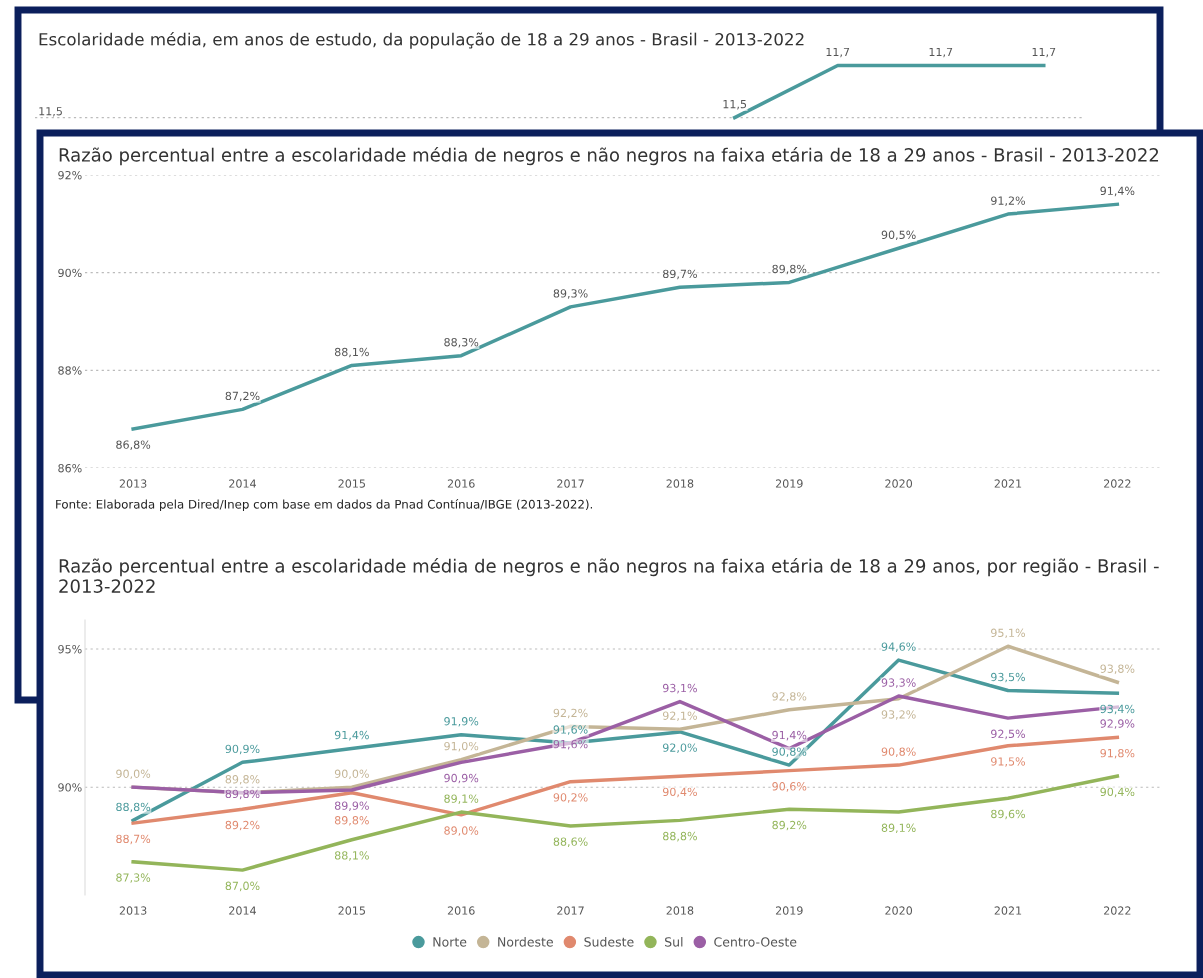 The height and width of the screenshot is (978, 1203). I want to click on chart-title: Razão percentual entre a escolaridade média de negros e não negros na faixa etária de 18 a 29 anos - Brasil - 2013-2022, so click(609, 156).